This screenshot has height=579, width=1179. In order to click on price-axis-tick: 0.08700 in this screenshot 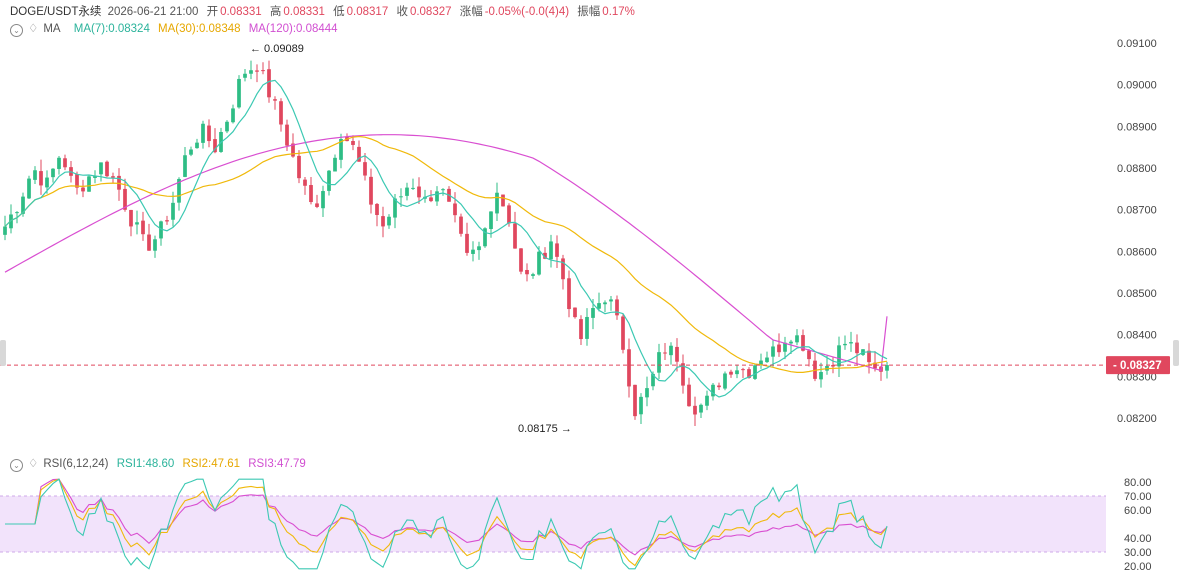, I will do `click(1137, 211)`.